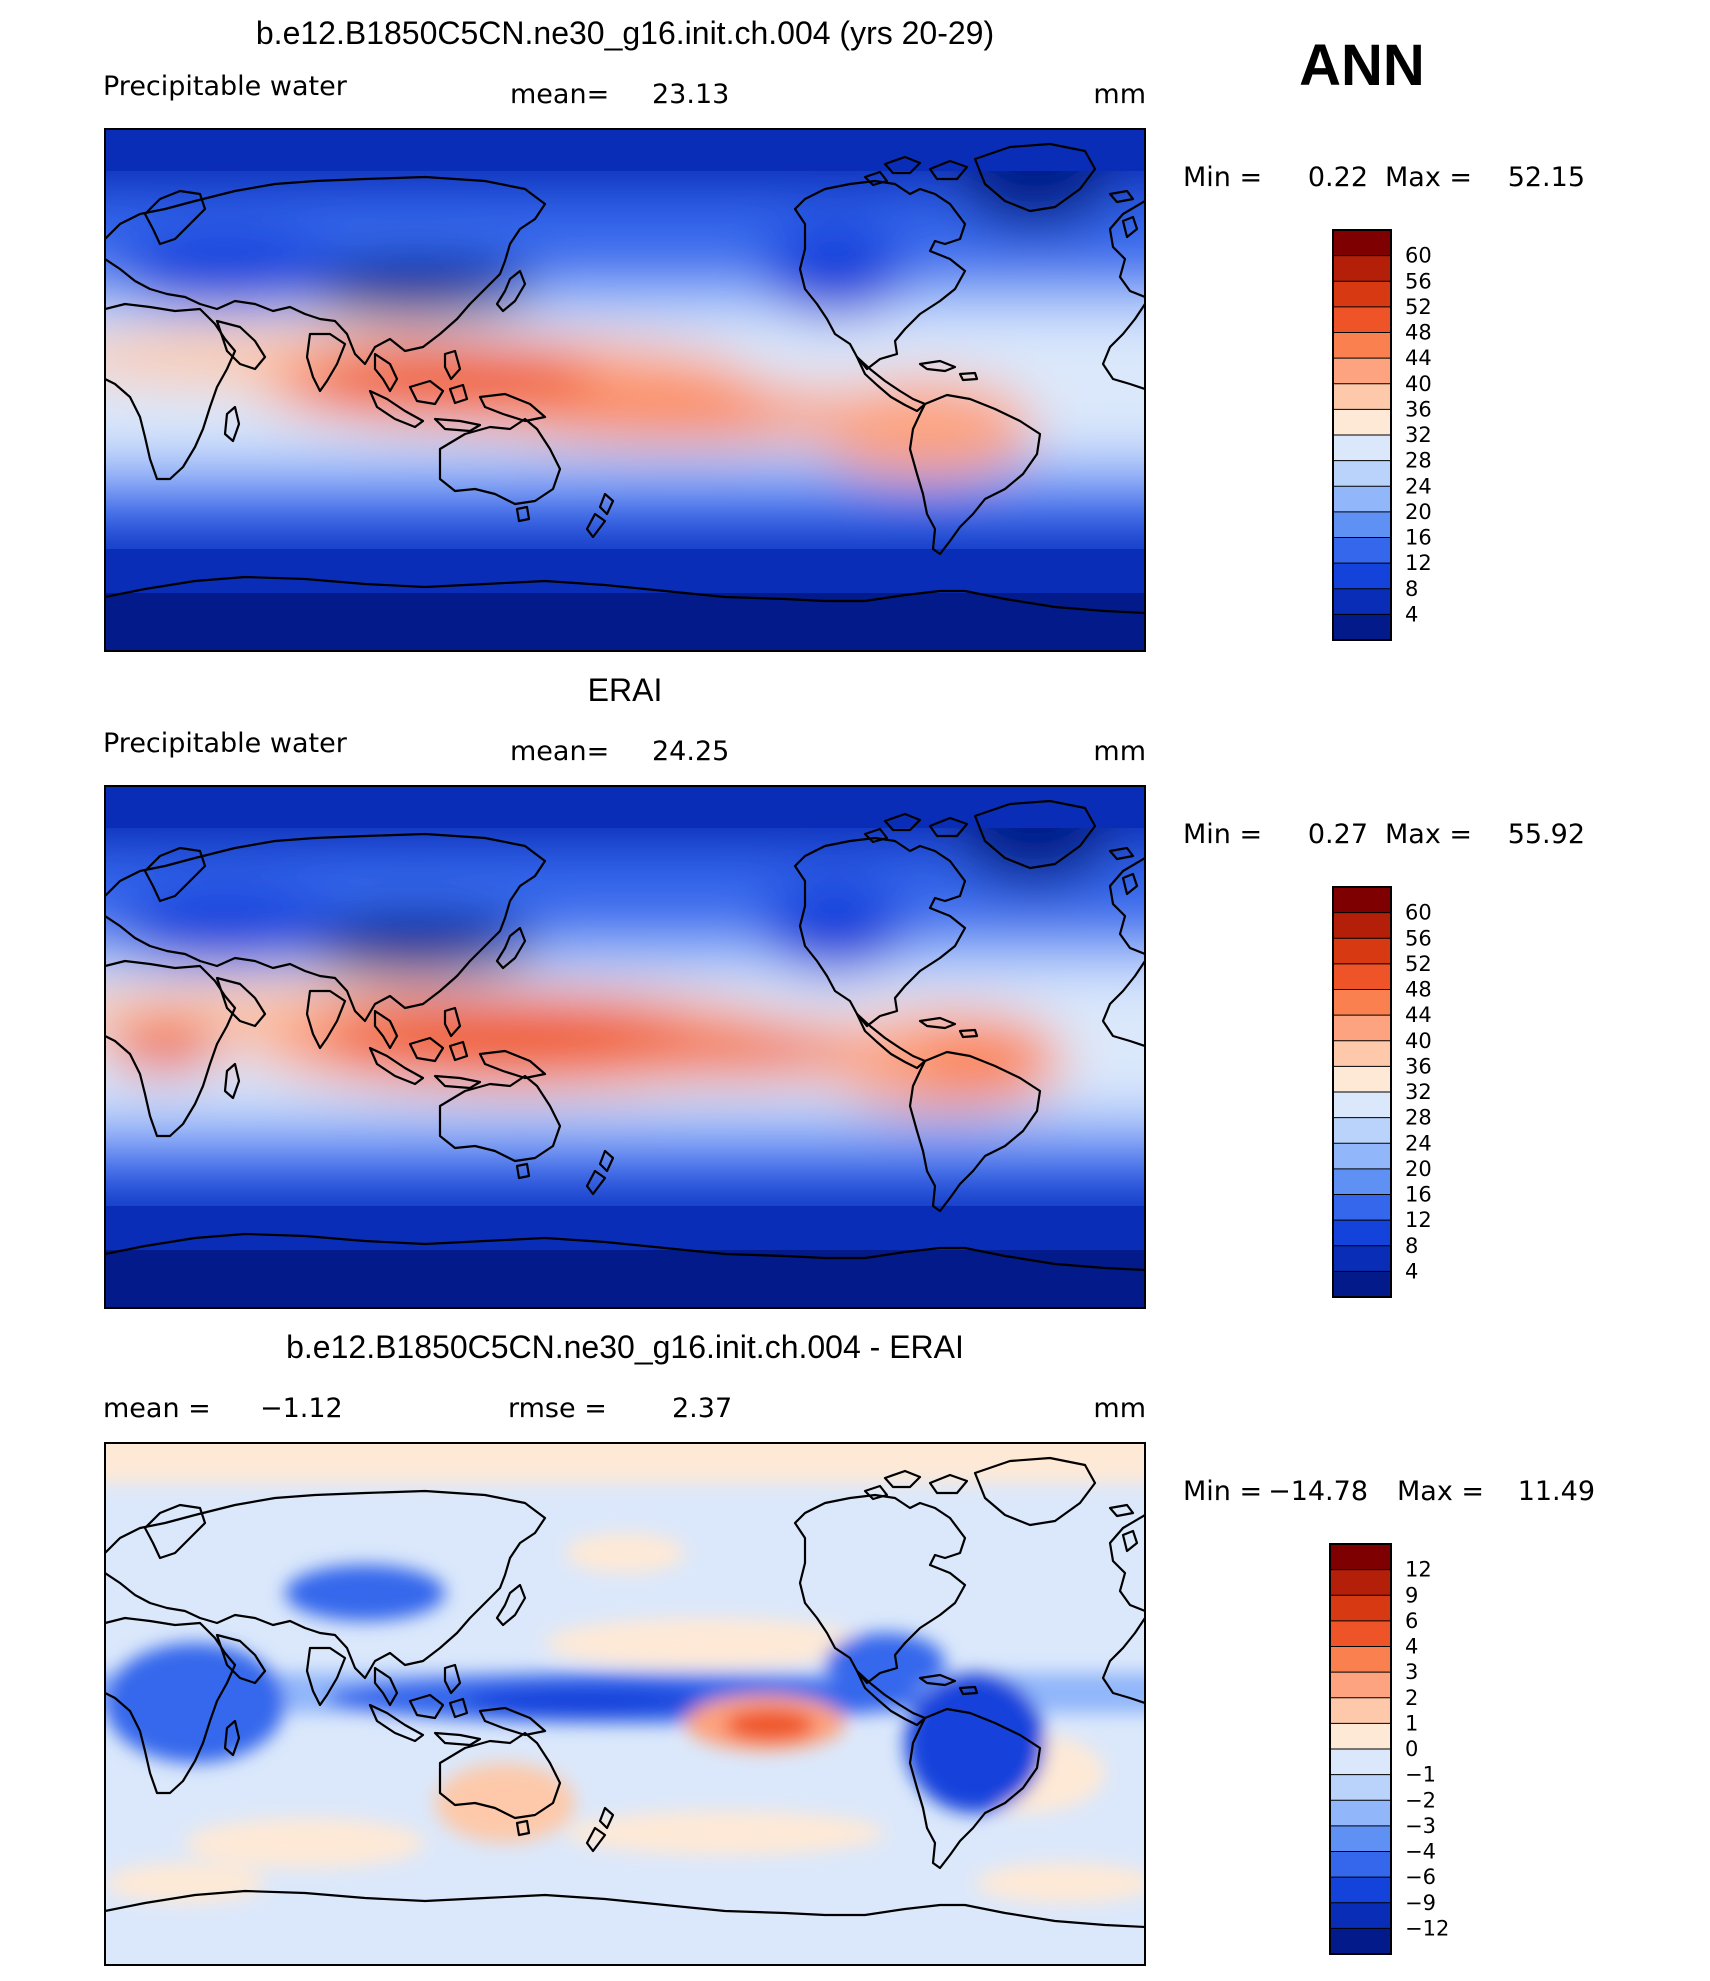  I want to click on panel-obs-max-value: 55.92, so click(1546, 834).